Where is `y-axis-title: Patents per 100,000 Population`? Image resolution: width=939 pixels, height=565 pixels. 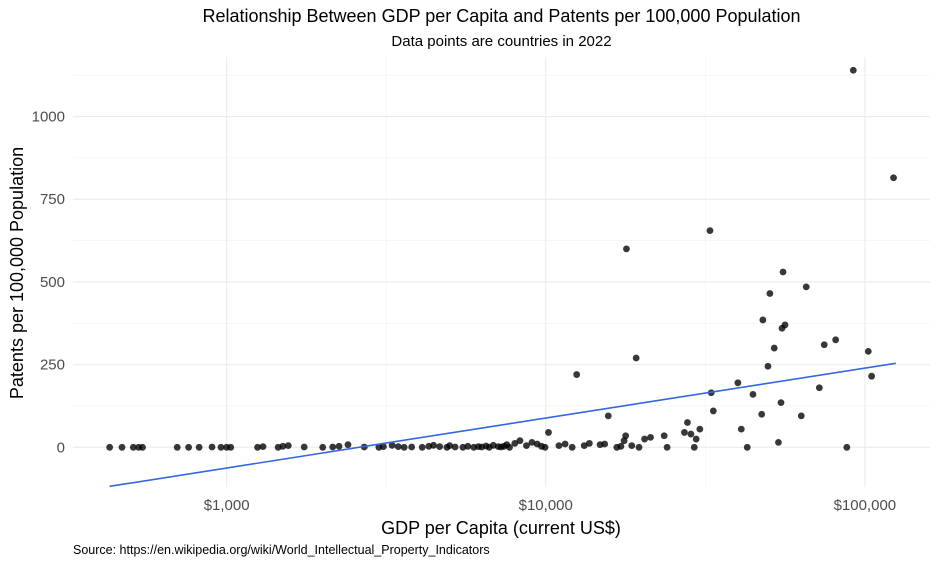 y-axis-title: Patents per 100,000 Population is located at coordinates (17, 273).